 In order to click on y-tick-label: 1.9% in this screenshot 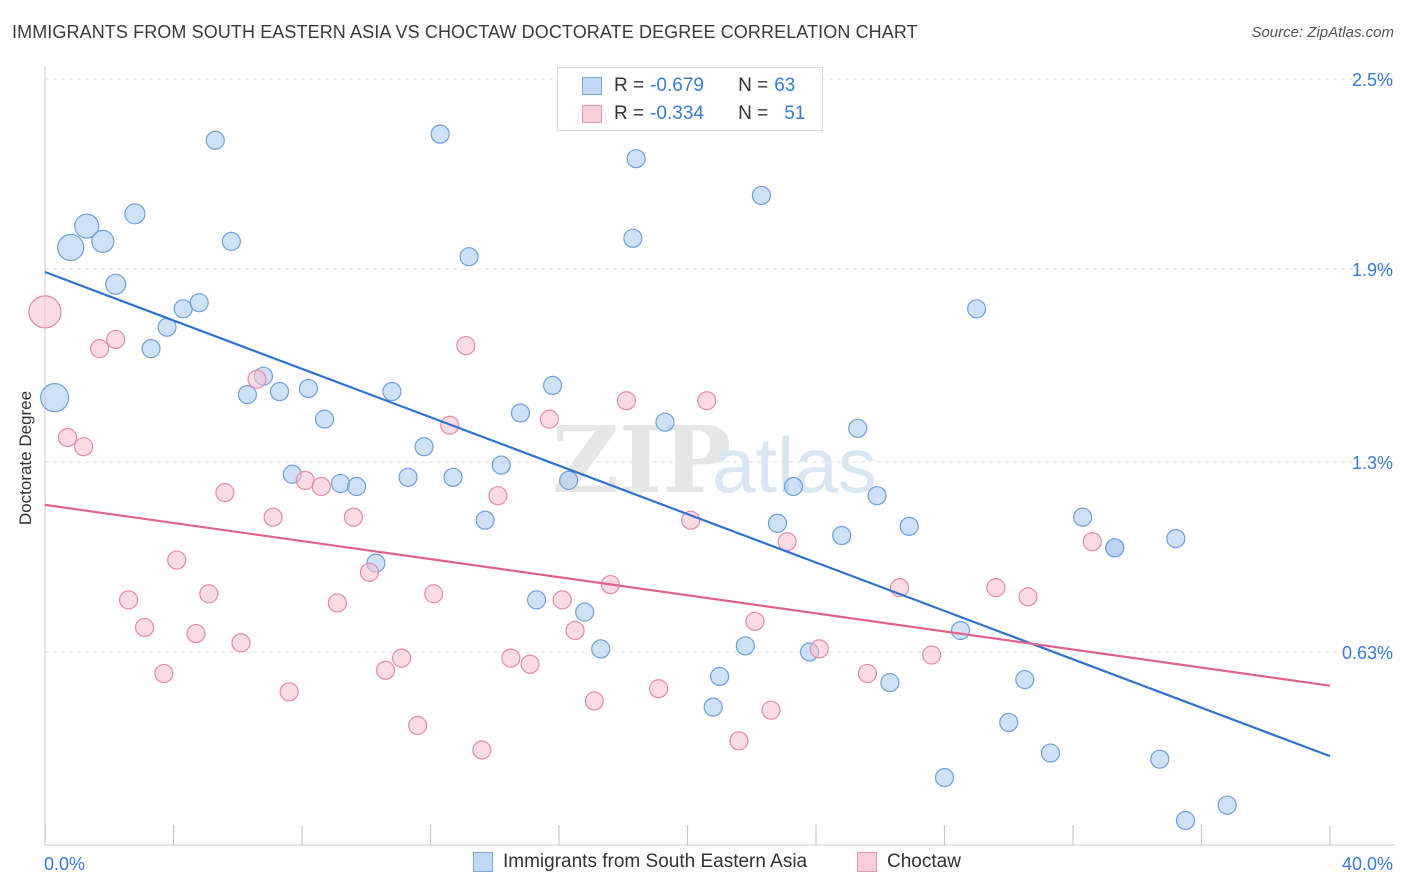, I will do `click(1372, 270)`.